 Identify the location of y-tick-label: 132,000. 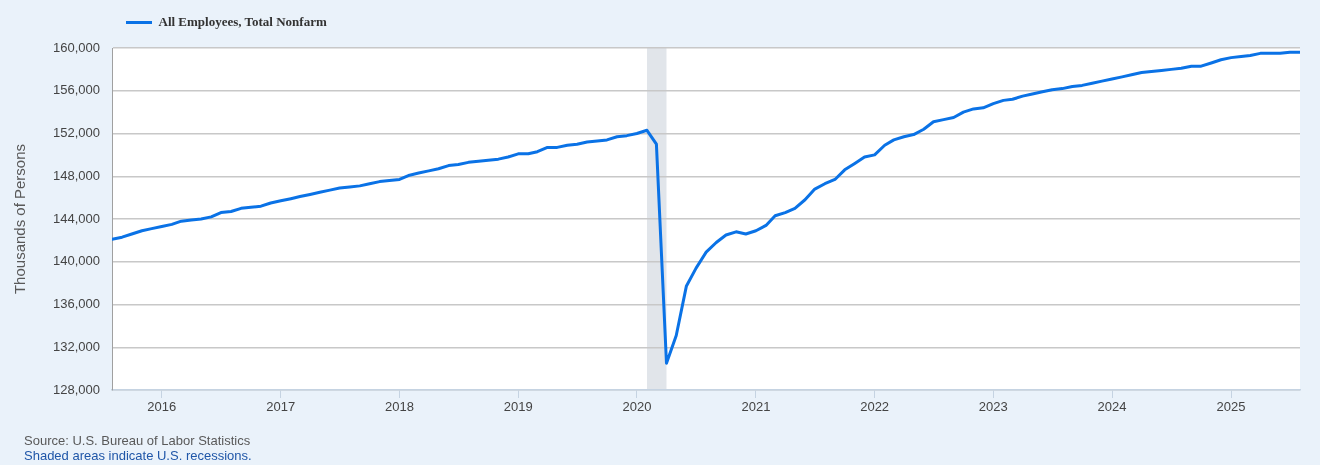
(76, 346).